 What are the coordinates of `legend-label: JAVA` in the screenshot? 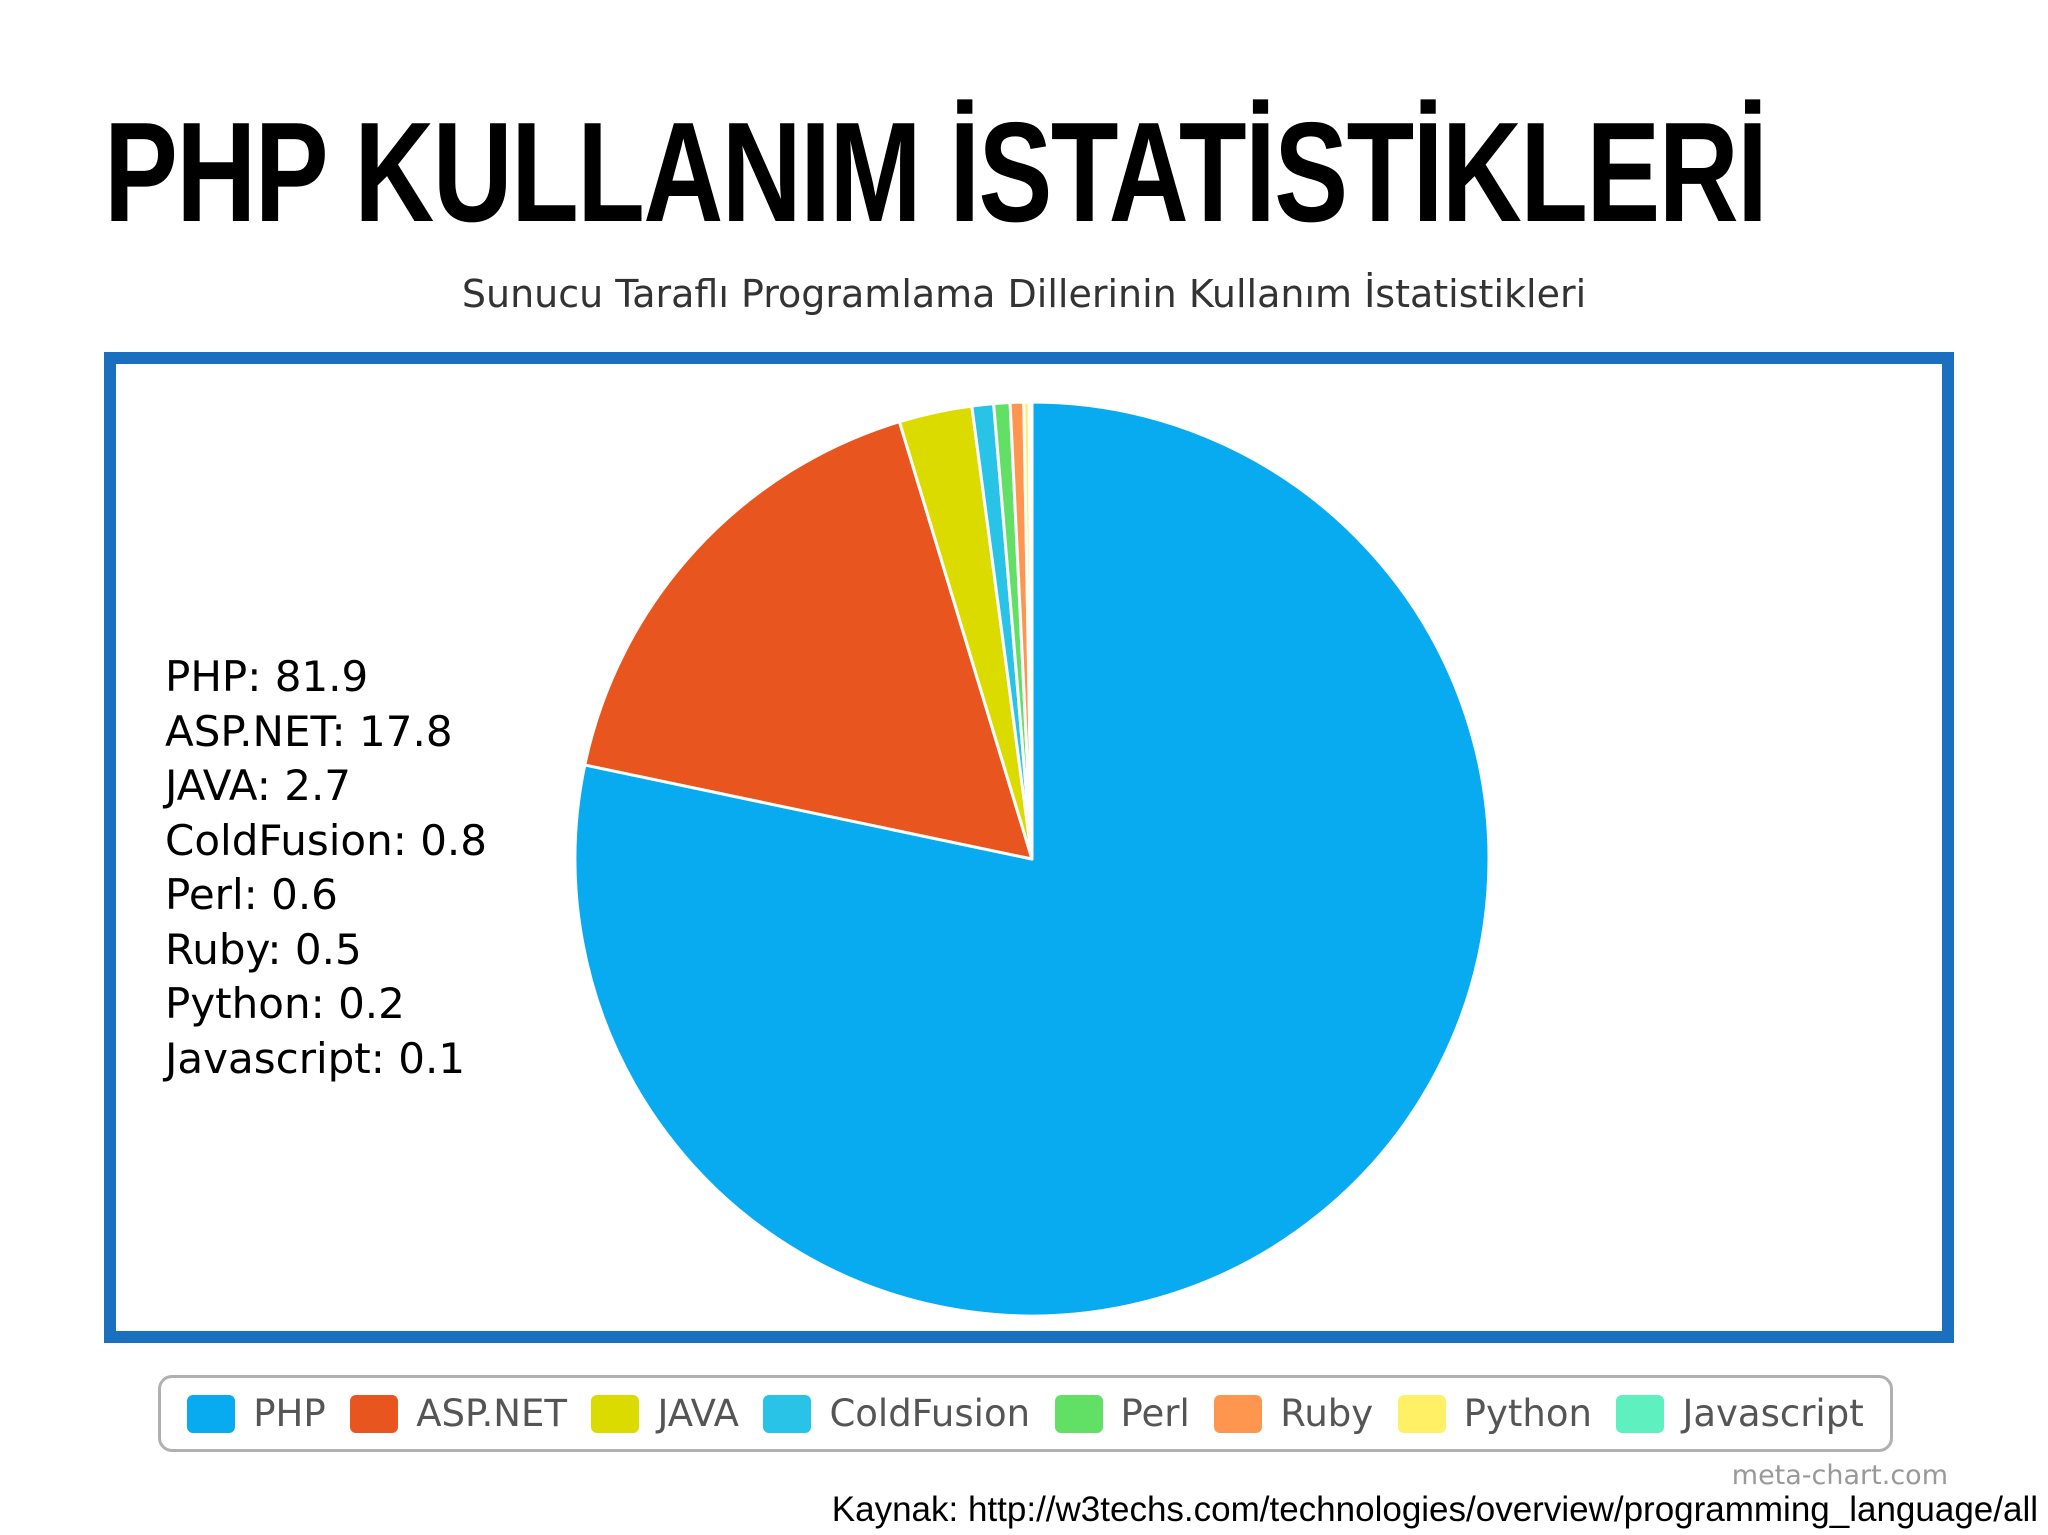 It's located at (698, 1413).